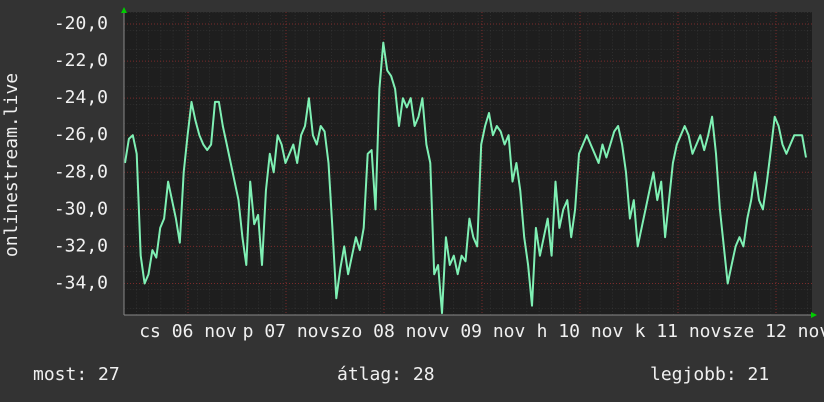 This screenshot has width=824, height=402. What do you see at coordinates (773, 331) in the screenshot?
I see `x-tick-label: sze 12 nov` at bounding box center [773, 331].